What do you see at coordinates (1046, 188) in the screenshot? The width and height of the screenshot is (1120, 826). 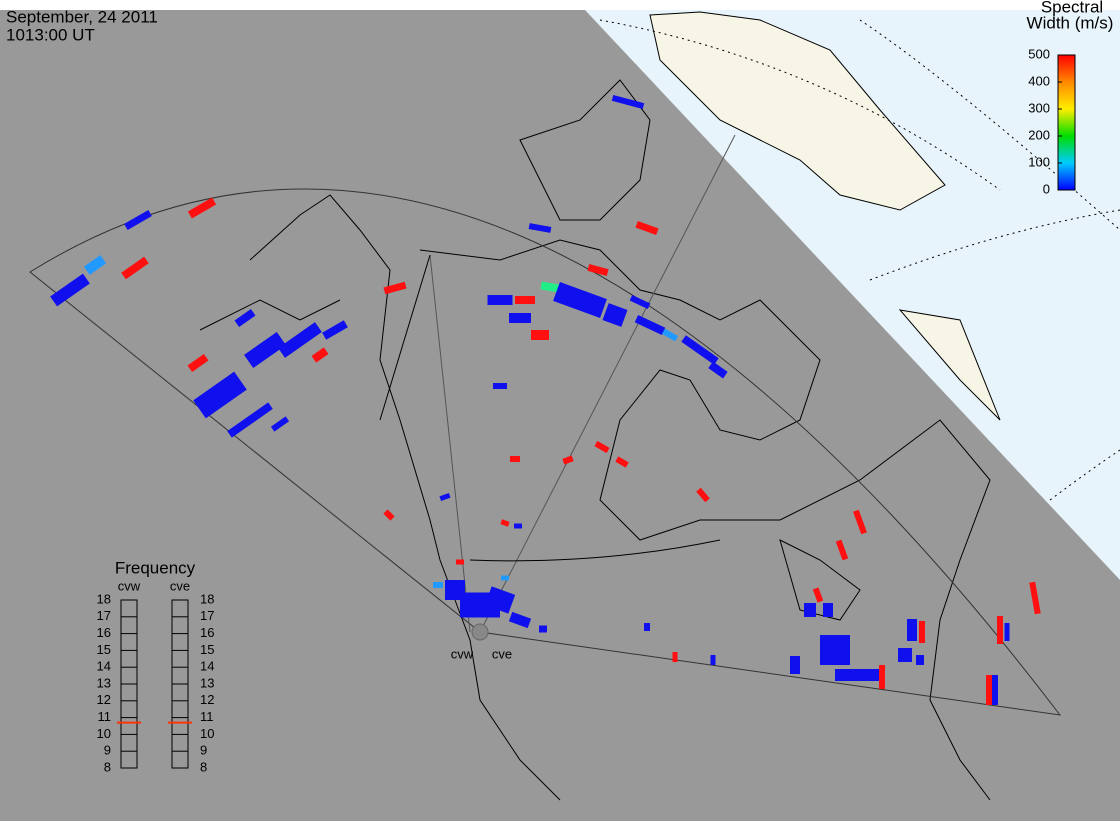 I see `colorbar-tick-label: 0` at bounding box center [1046, 188].